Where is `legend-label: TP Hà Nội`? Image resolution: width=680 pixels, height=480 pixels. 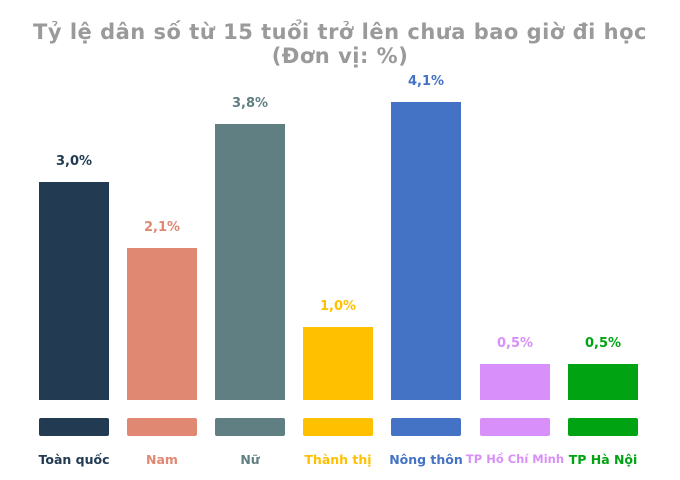
legend-label: TP Hà Nội is located at coordinates (603, 459).